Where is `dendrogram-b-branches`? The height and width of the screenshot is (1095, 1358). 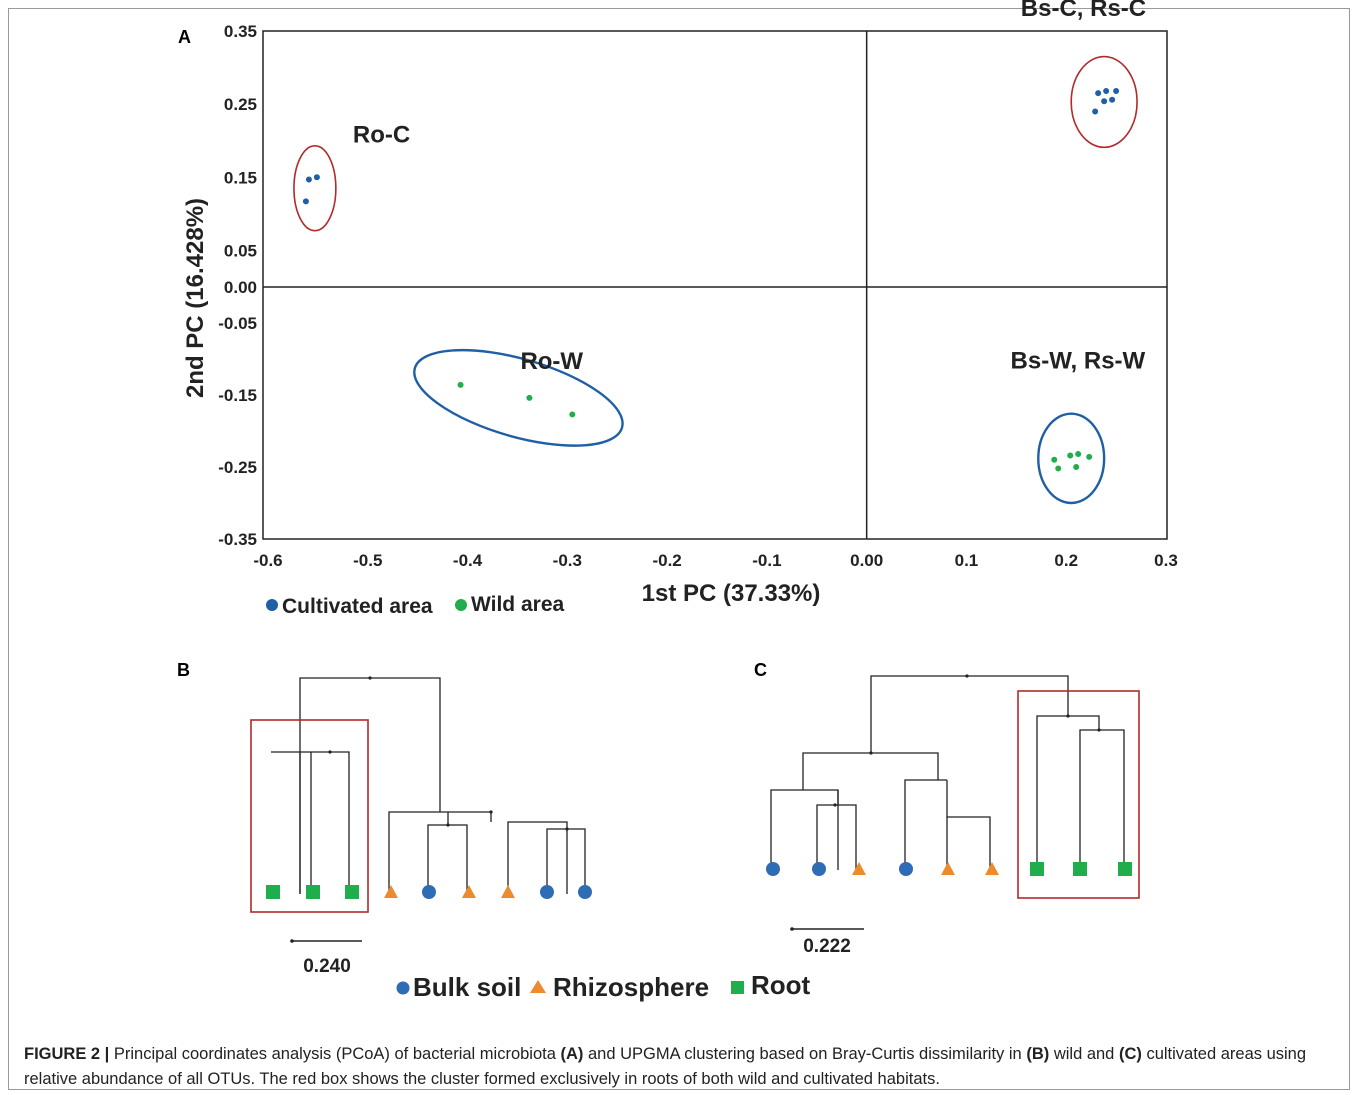 dendrogram-b-branches is located at coordinates (428, 785).